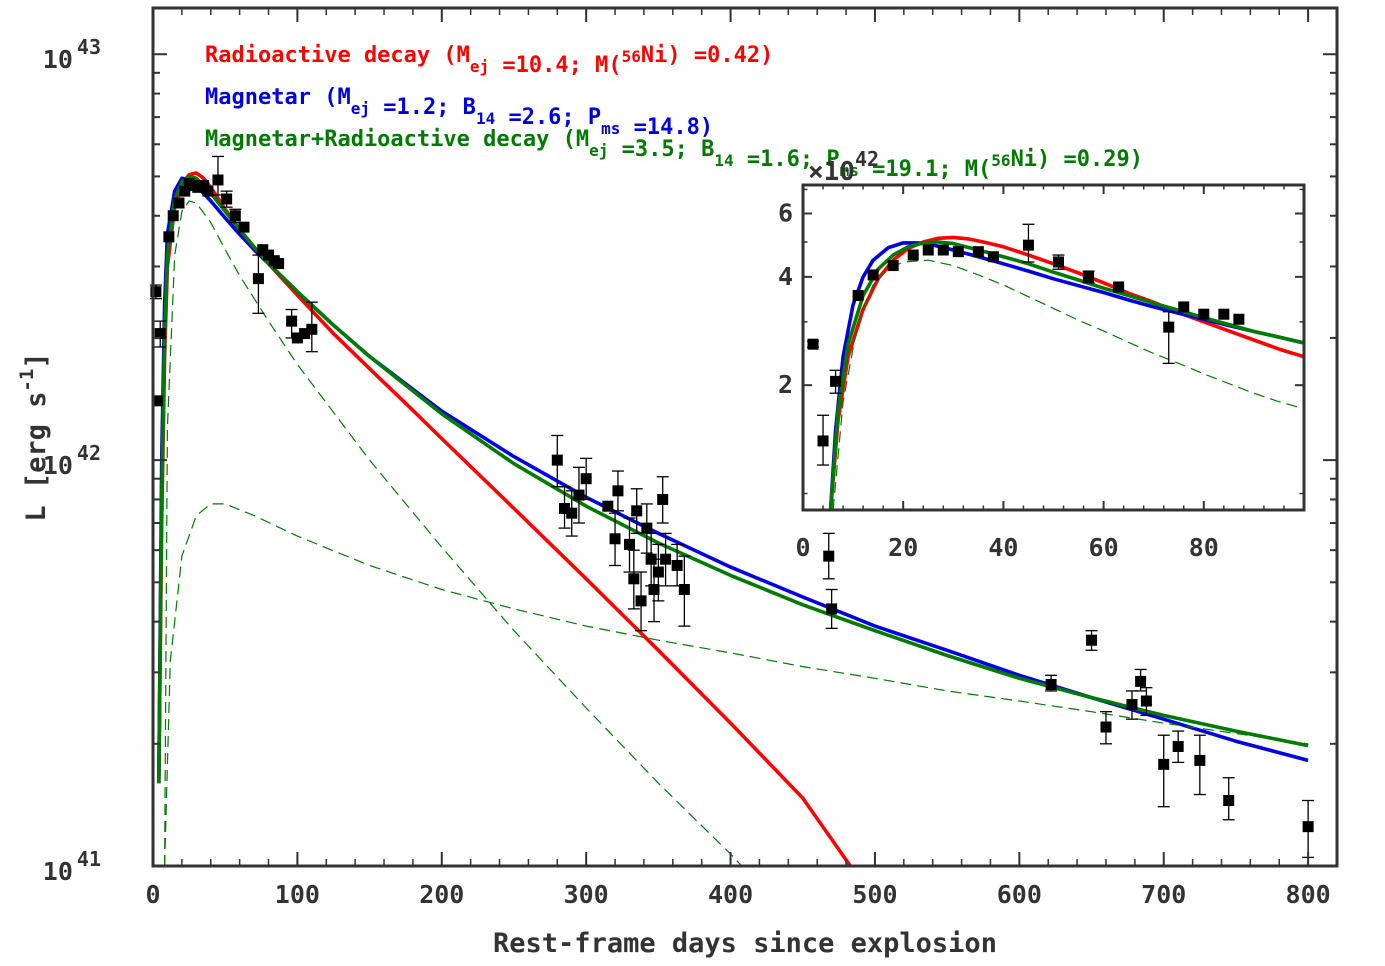 This screenshot has height=966, width=1385. What do you see at coordinates (785, 212) in the screenshot?
I see `y-tick-label: 6` at bounding box center [785, 212].